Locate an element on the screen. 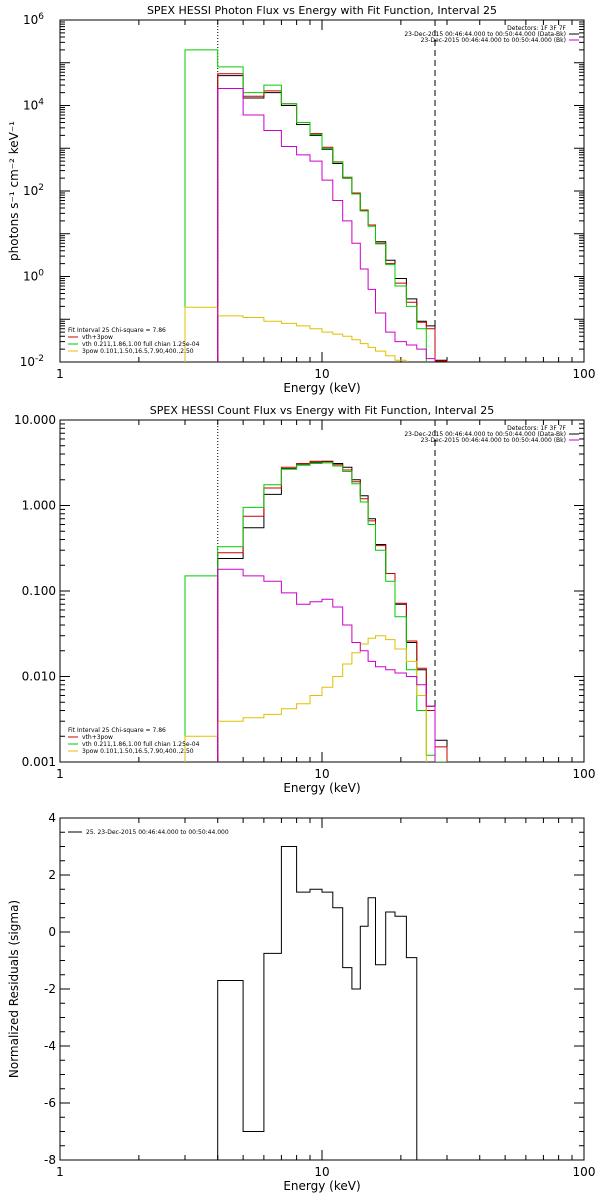 This screenshot has width=600, height=1204. y-tick-label: -8 is located at coordinates (50, 1160).